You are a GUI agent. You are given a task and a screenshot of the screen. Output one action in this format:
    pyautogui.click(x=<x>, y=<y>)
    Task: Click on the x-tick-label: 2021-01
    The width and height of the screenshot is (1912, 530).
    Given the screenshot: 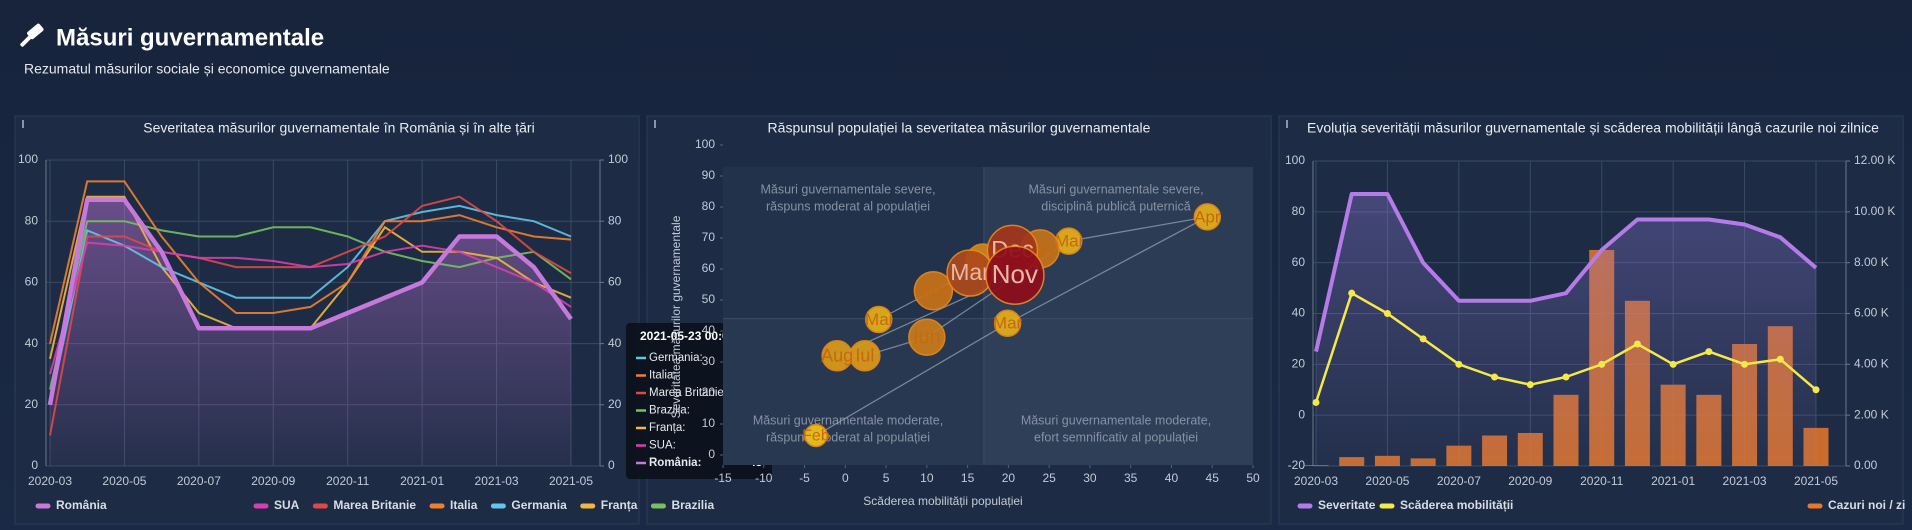 What is the action you would take?
    pyautogui.click(x=1673, y=481)
    